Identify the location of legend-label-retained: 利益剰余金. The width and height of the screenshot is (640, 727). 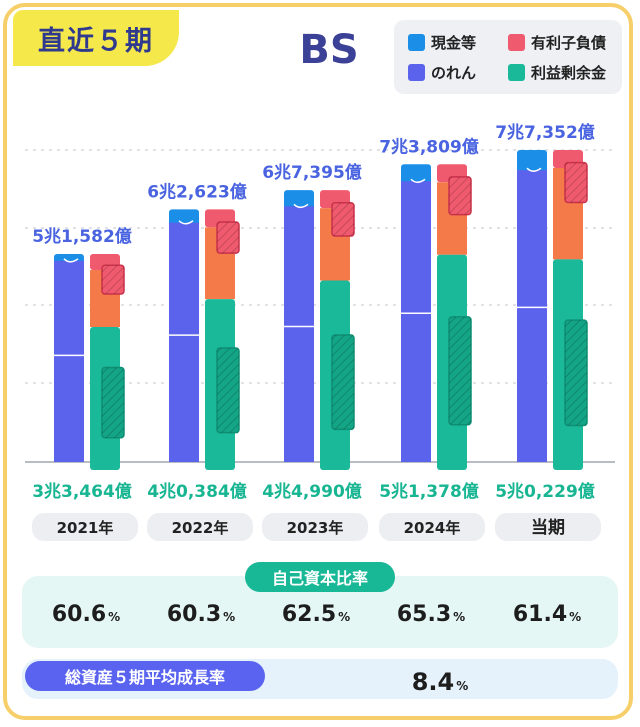
(569, 73).